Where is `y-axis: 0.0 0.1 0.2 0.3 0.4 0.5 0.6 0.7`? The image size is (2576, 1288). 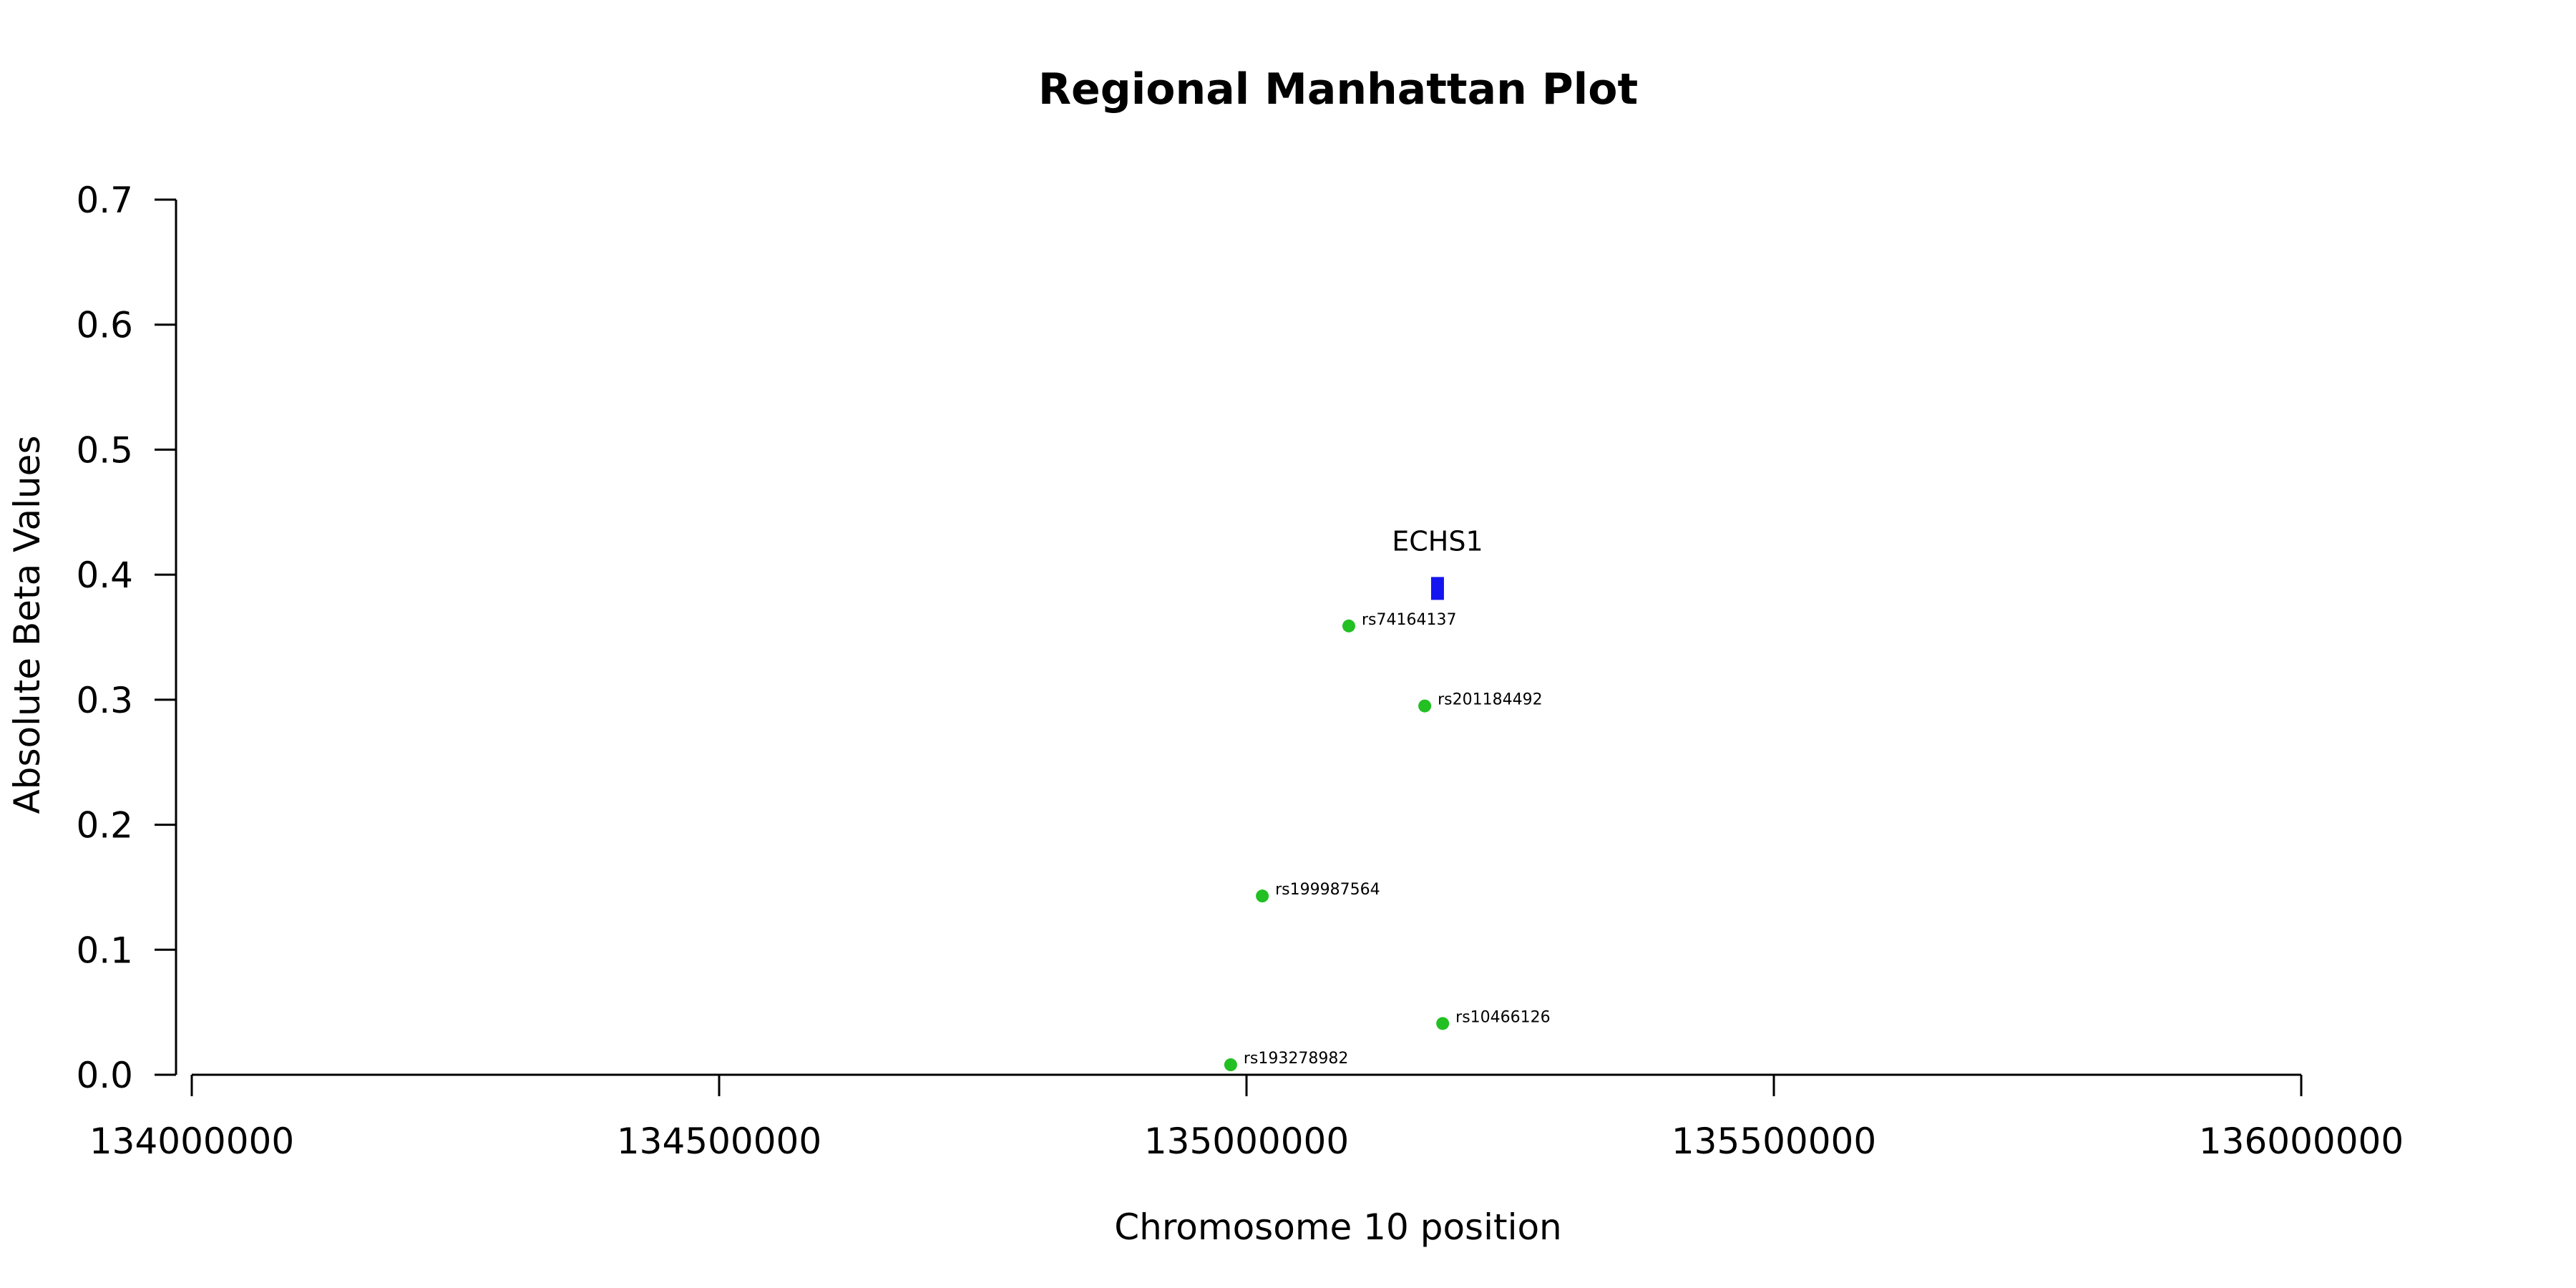 y-axis: 0.0 0.1 0.2 0.3 0.4 0.5 0.6 0.7 is located at coordinates (126, 638).